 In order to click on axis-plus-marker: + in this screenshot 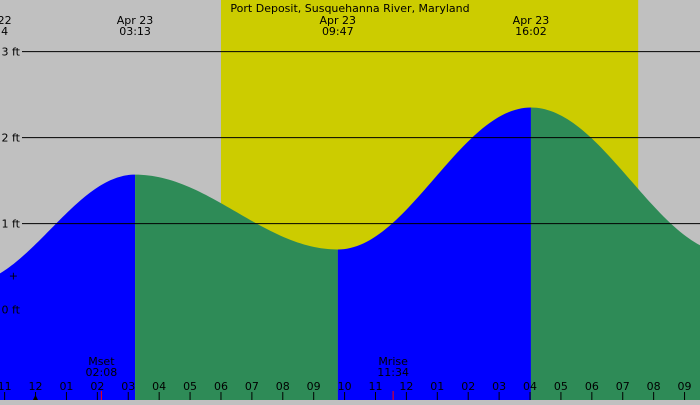, I will do `click(13, 275)`.